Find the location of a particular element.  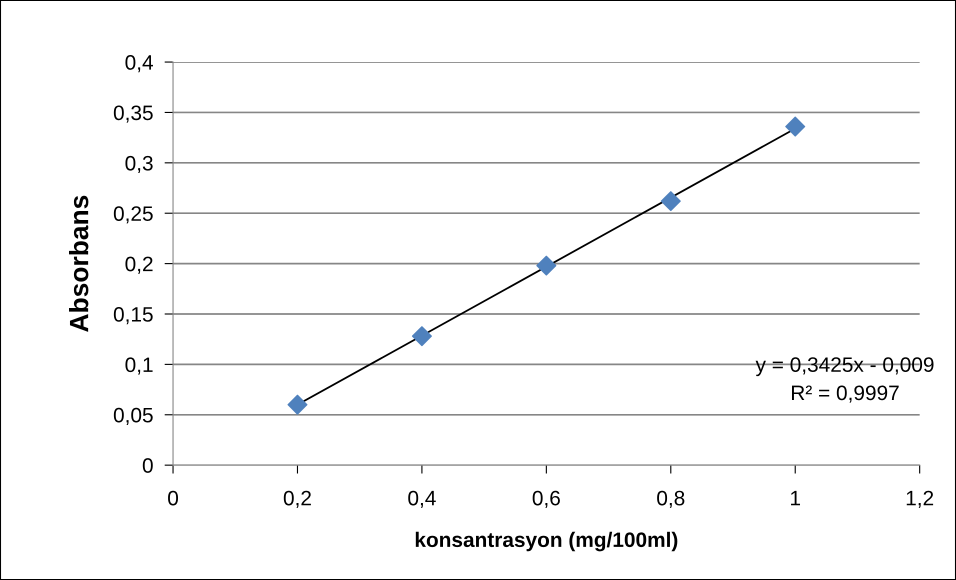

y-tick-label: 0,25 is located at coordinates (133, 215).